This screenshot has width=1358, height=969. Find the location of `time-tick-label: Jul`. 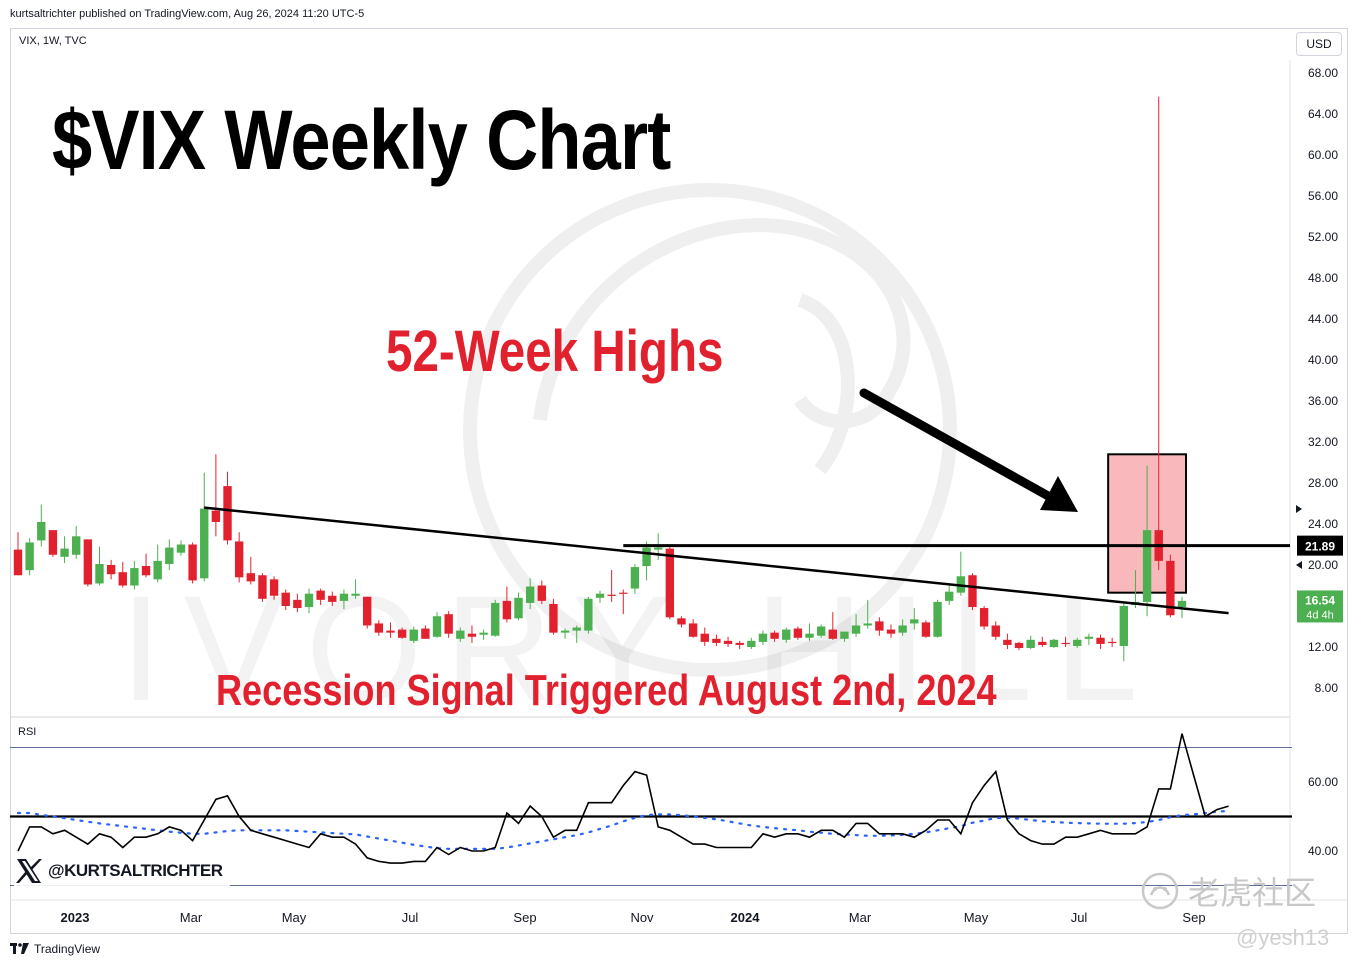

time-tick-label: Jul is located at coordinates (1079, 917).